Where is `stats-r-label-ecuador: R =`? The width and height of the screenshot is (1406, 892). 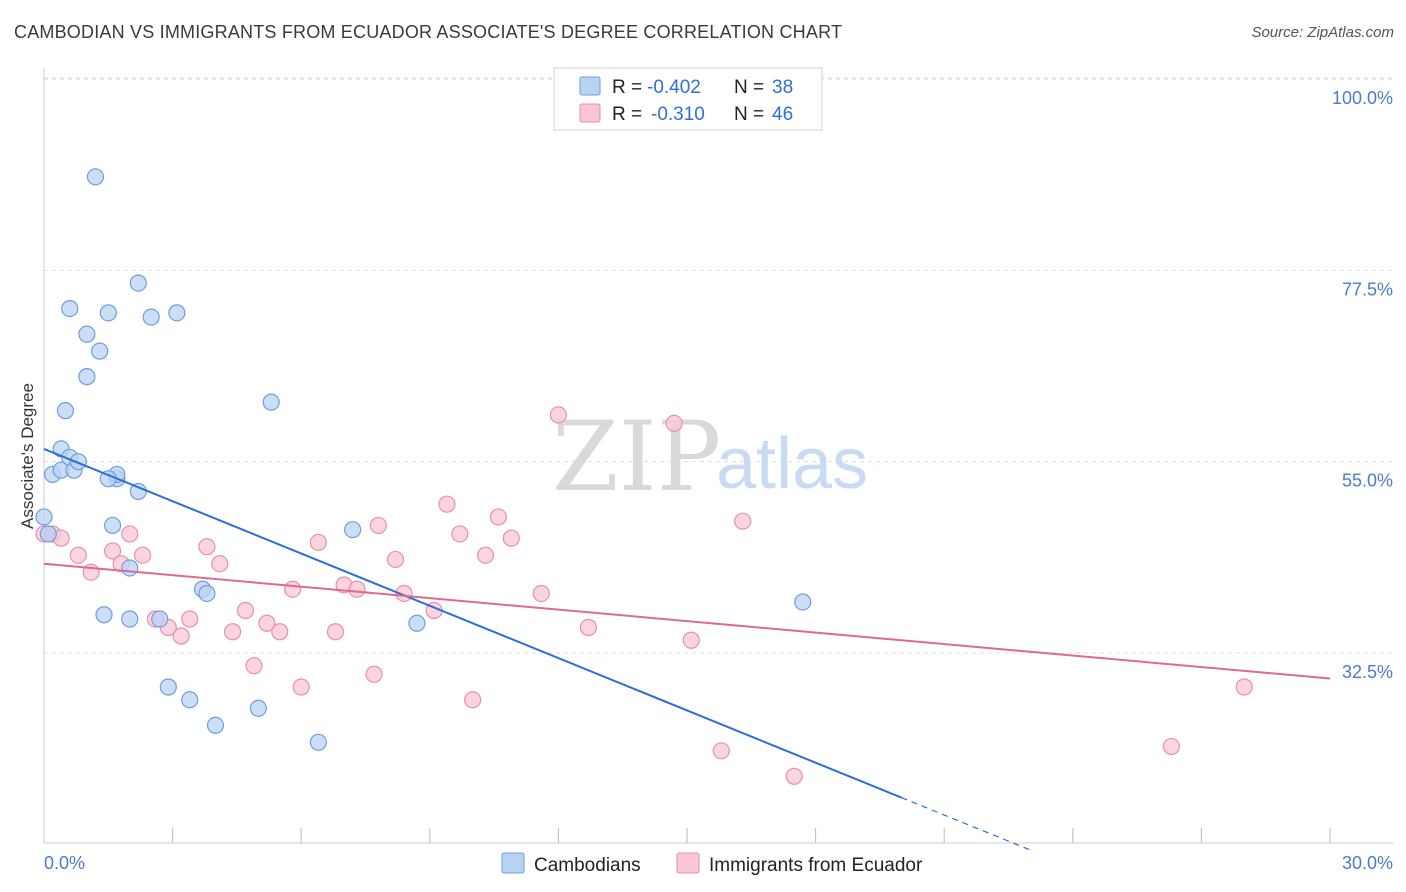 stats-r-label-ecuador: R = is located at coordinates (627, 114).